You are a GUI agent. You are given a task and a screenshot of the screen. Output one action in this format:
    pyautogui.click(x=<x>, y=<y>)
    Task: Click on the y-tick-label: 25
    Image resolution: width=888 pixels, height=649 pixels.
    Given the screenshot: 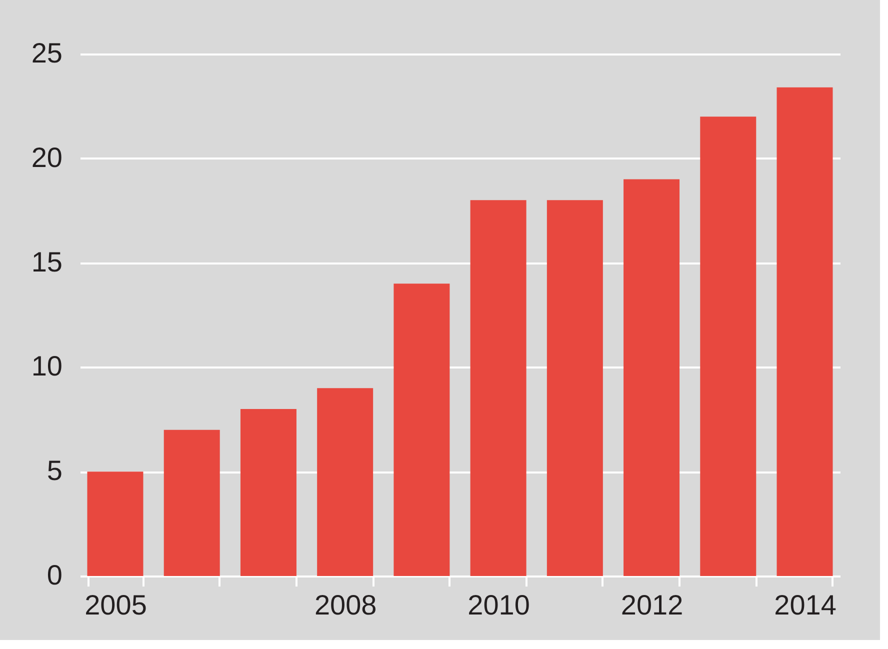 What is the action you would take?
    pyautogui.click(x=46, y=53)
    